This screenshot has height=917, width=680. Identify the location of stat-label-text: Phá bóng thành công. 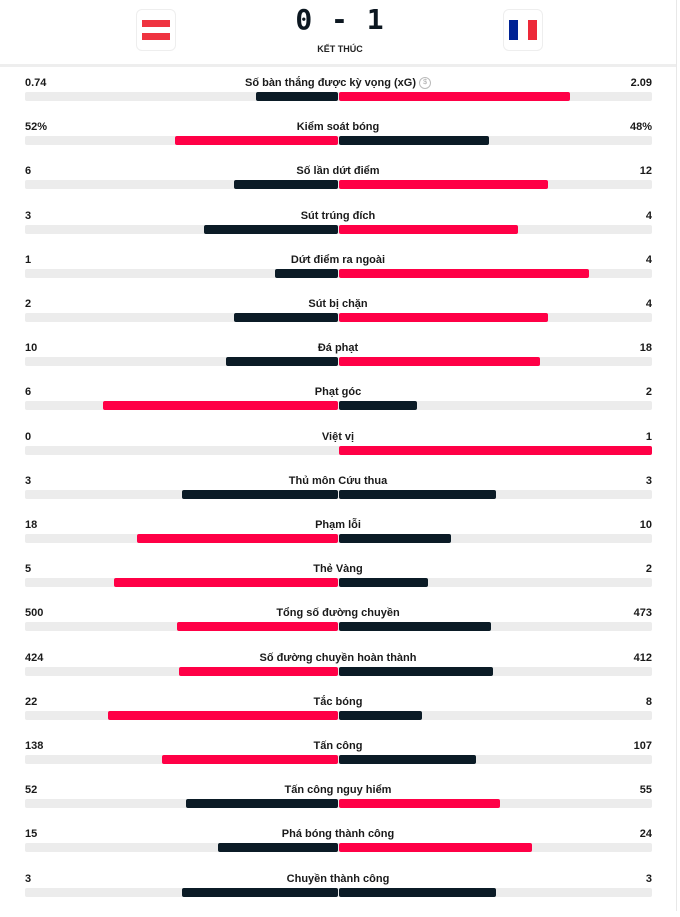
(338, 834).